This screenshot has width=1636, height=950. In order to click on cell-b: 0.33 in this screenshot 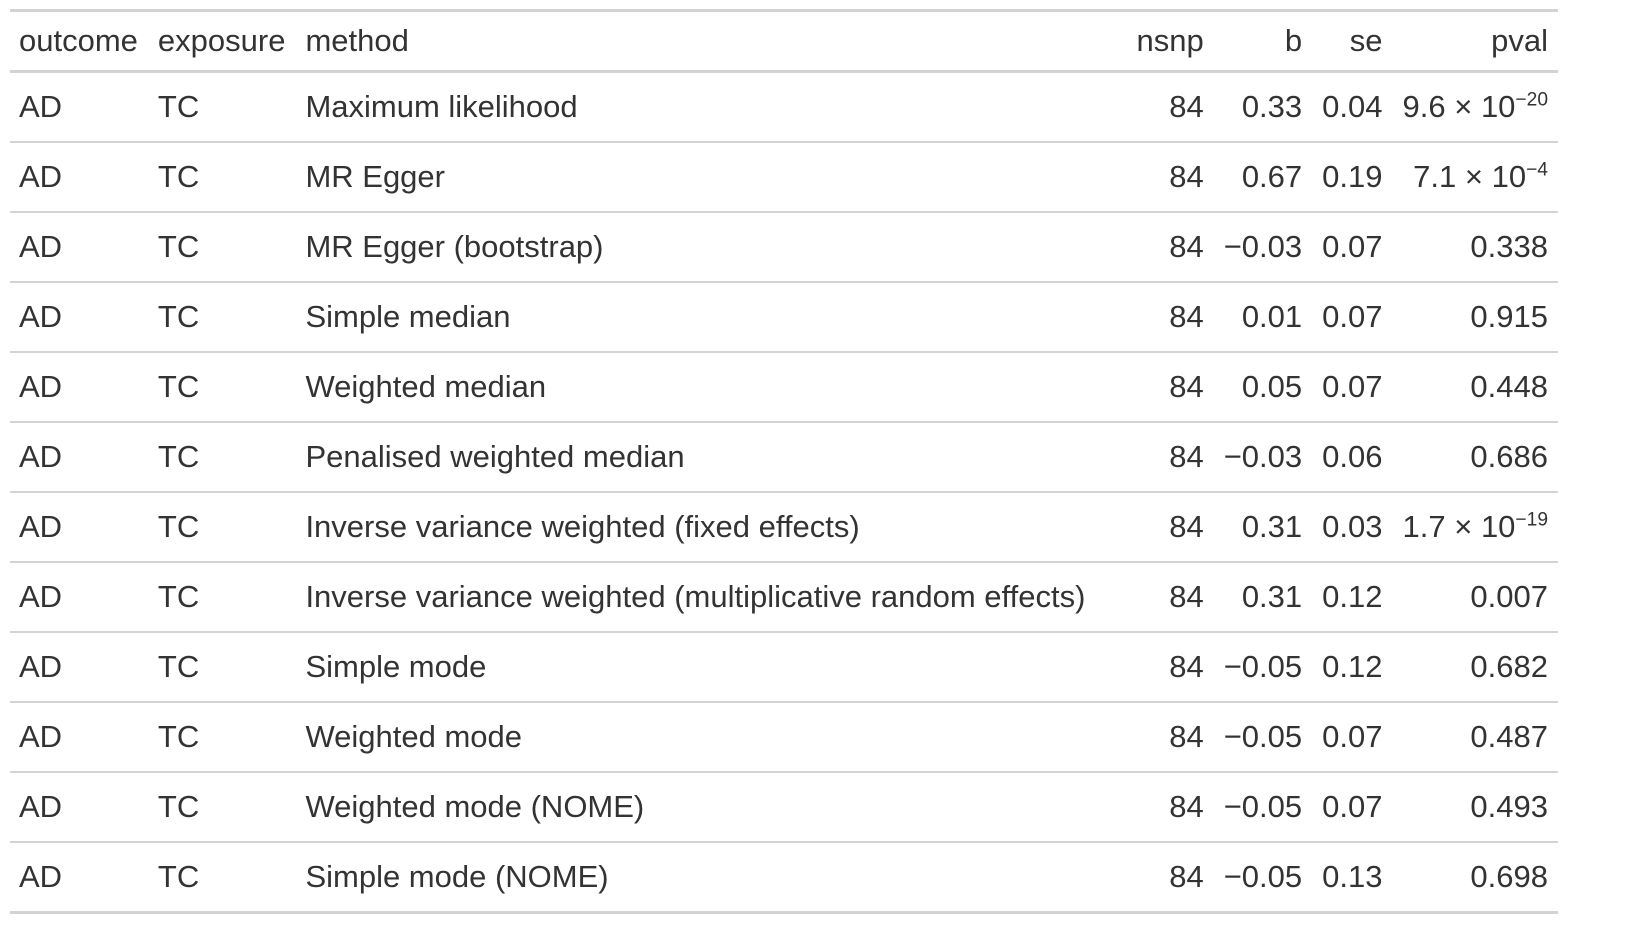, I will do `click(1272, 106)`.